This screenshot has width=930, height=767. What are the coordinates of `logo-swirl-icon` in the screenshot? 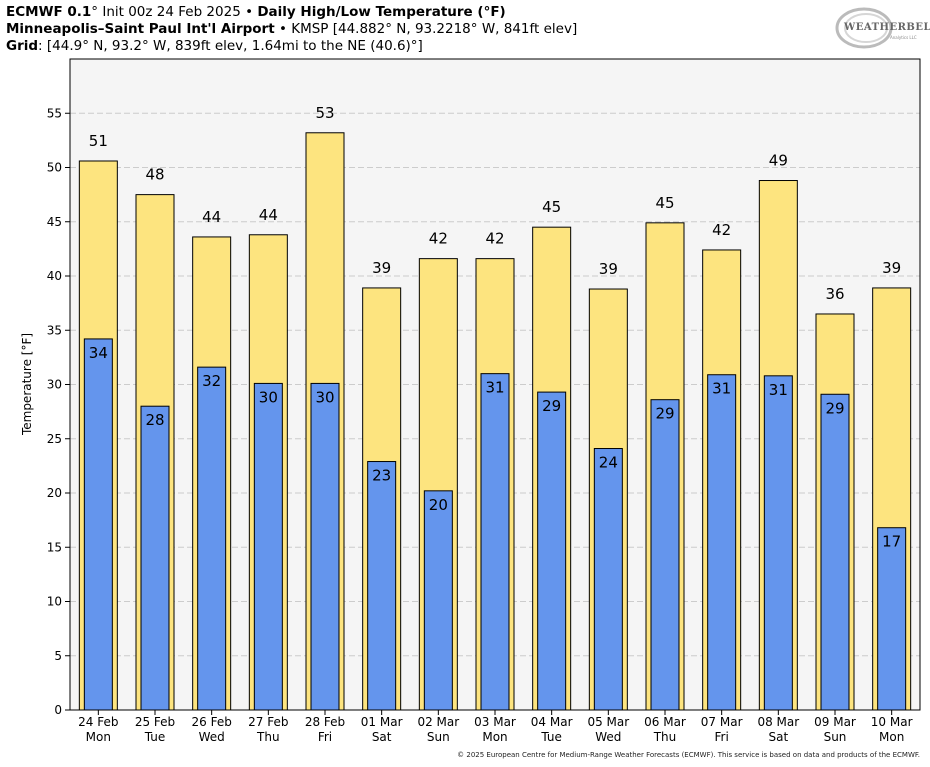 It's located at (864, 28).